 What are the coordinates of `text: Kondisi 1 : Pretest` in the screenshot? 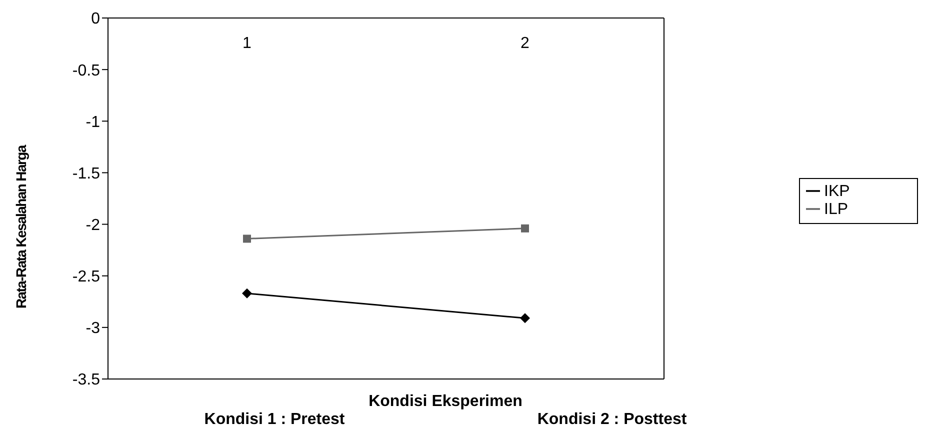 It's located at (274, 420).